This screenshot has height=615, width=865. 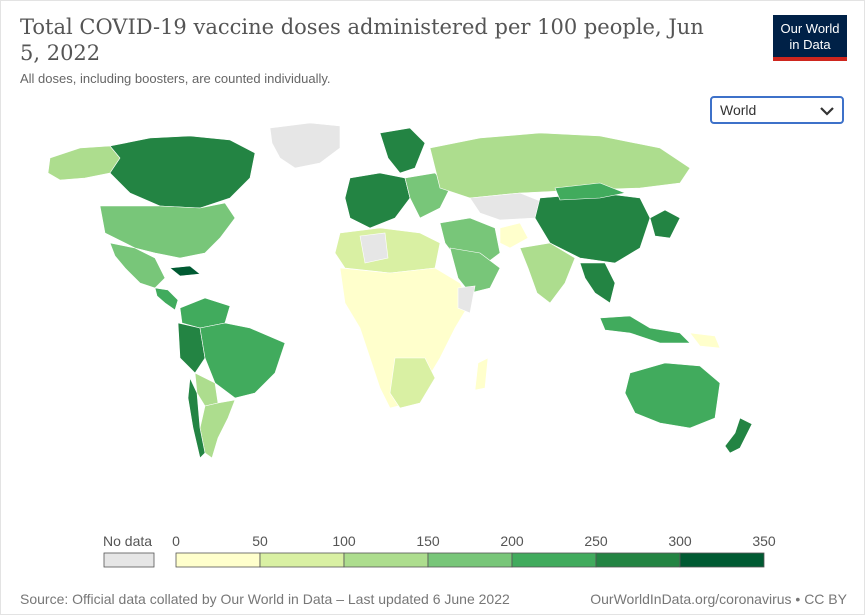 I want to click on map-region-chile, so click(x=196, y=417).